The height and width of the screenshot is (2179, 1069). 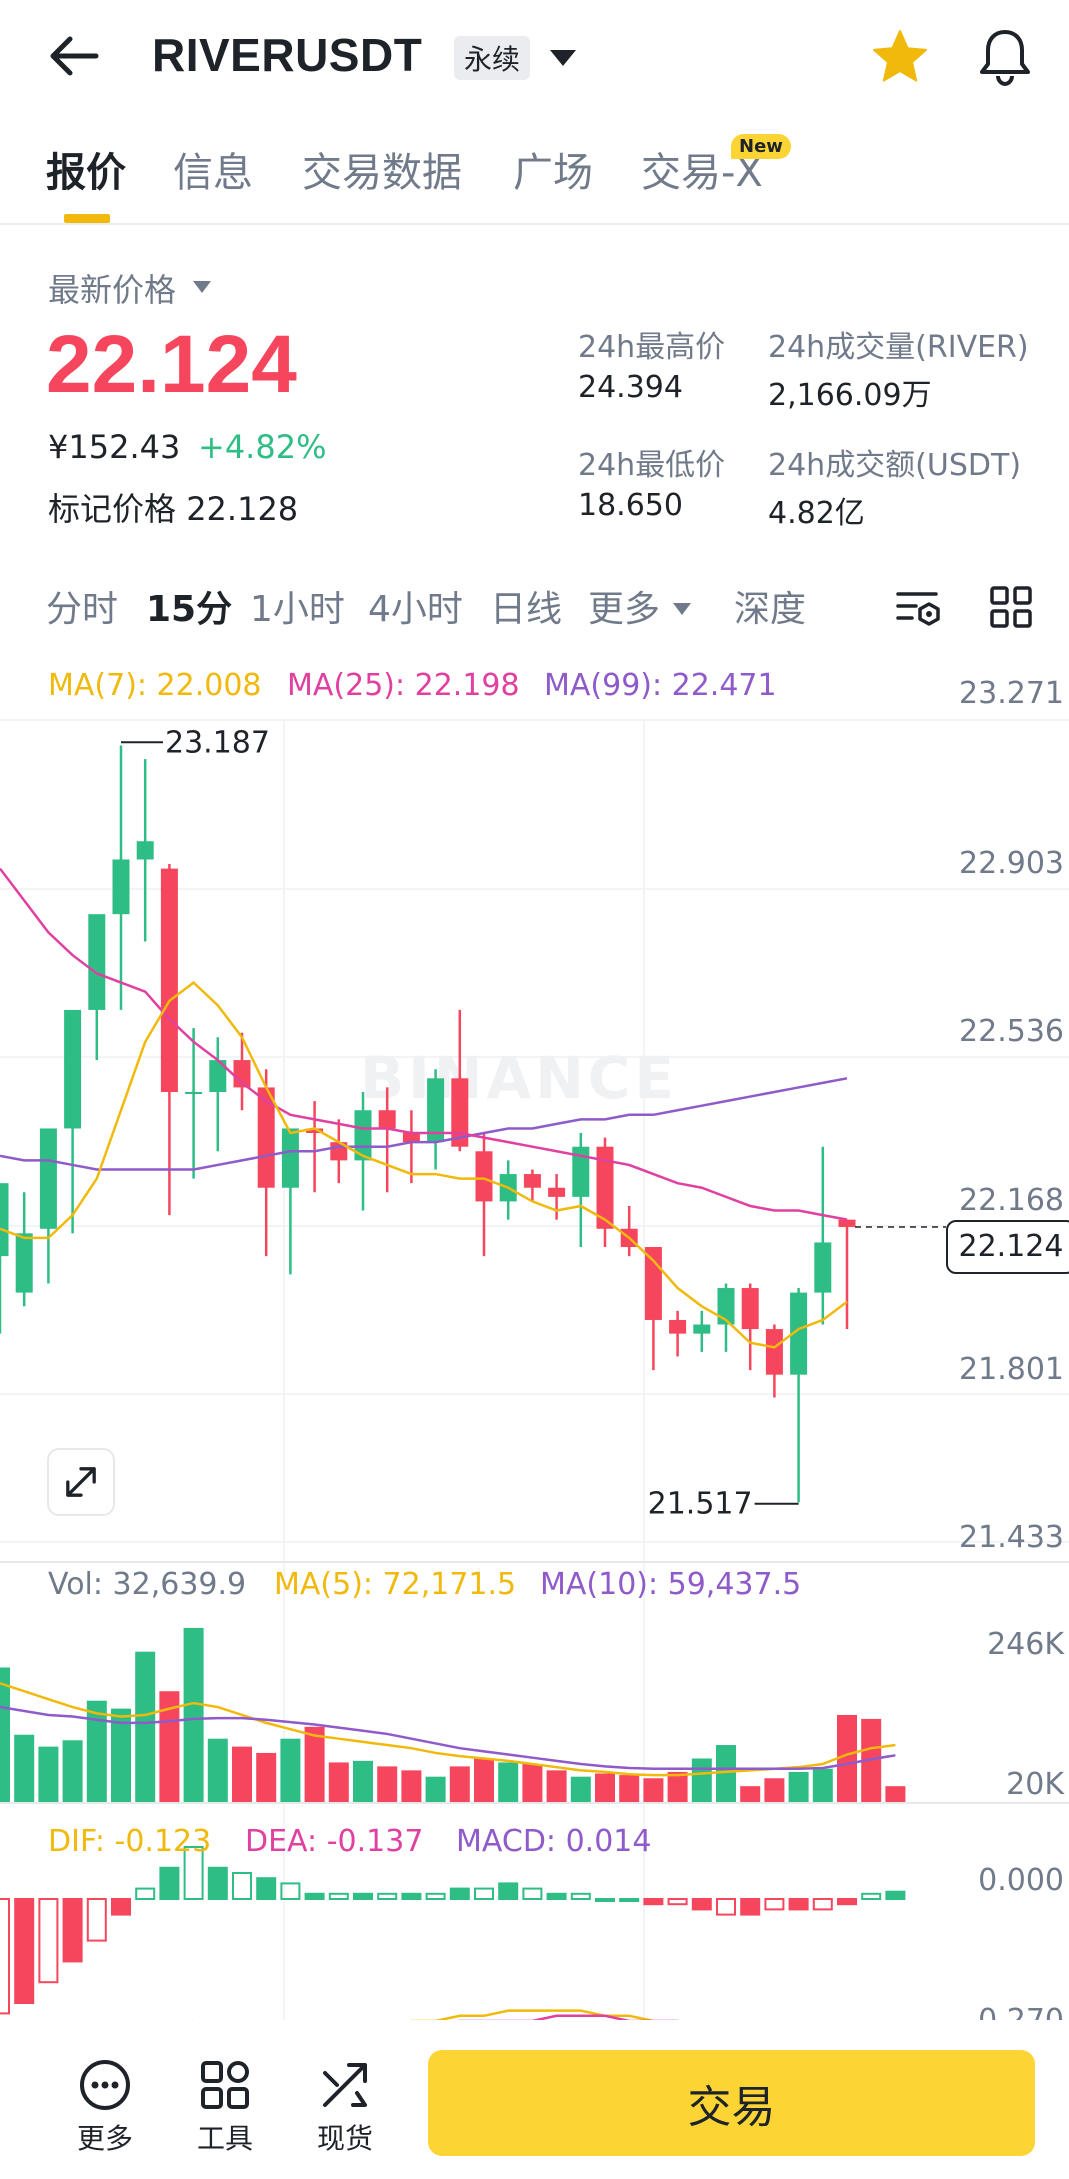 I want to click on contract-type-badge: 永续, so click(x=492, y=58).